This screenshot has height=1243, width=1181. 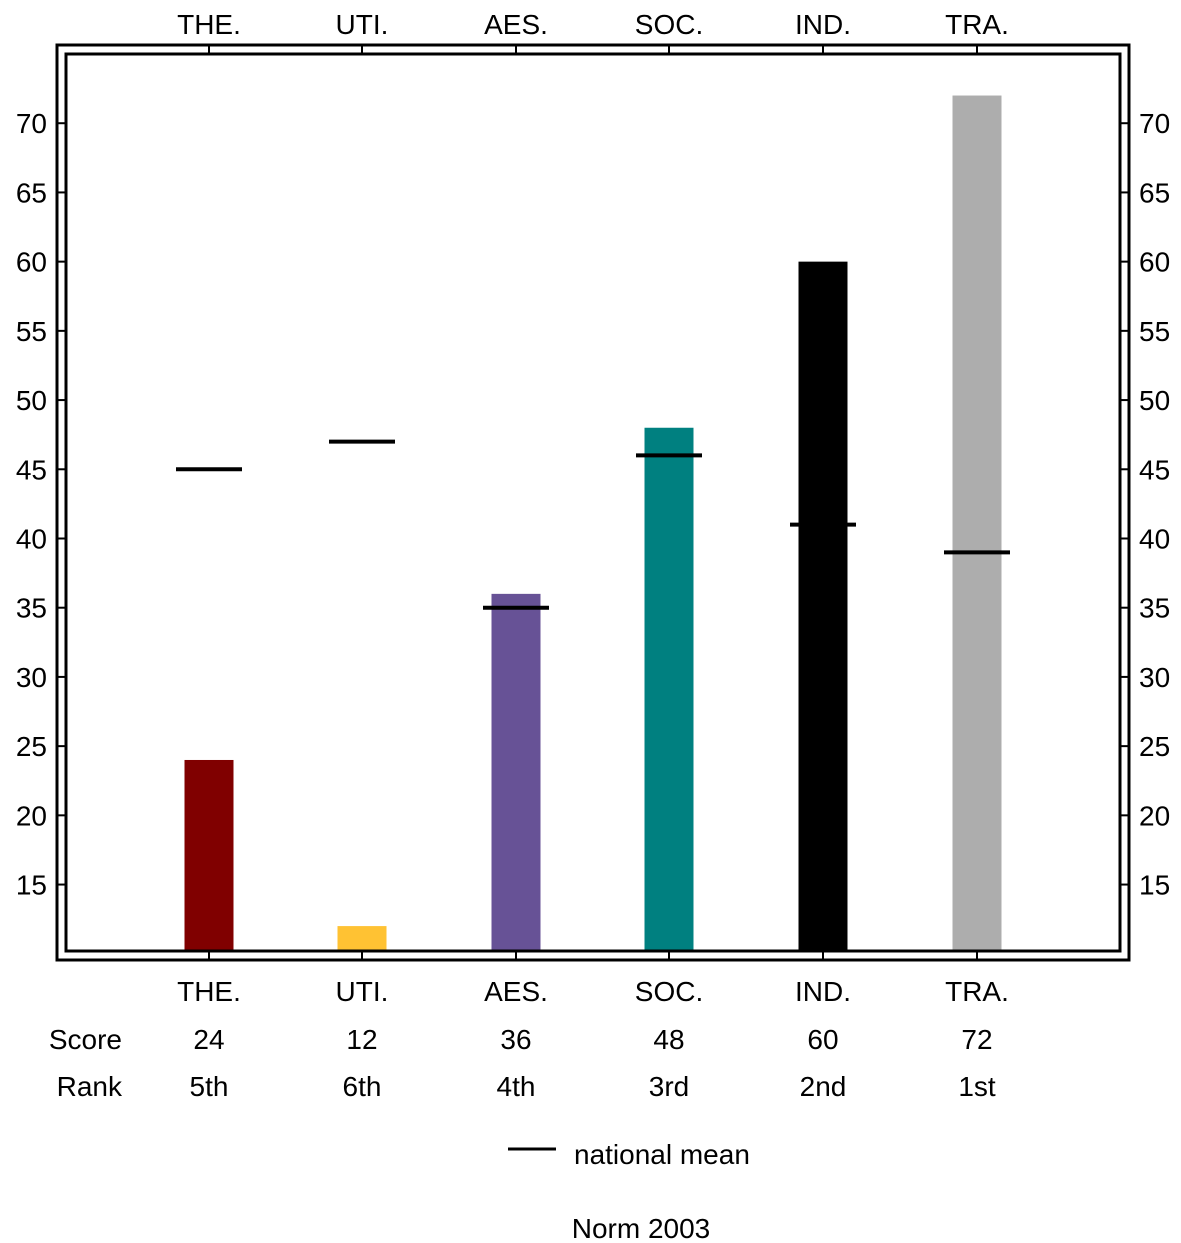 What do you see at coordinates (1154, 608) in the screenshot?
I see `right-y-tick-label: 35` at bounding box center [1154, 608].